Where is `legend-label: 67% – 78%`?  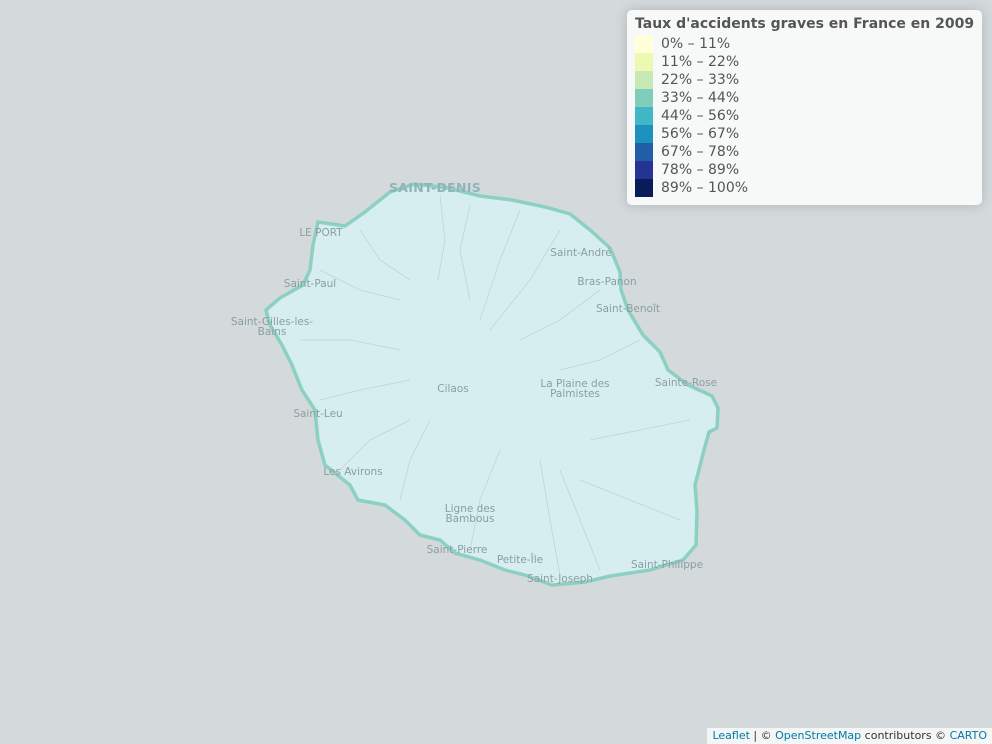 legend-label: 67% – 78% is located at coordinates (700, 152).